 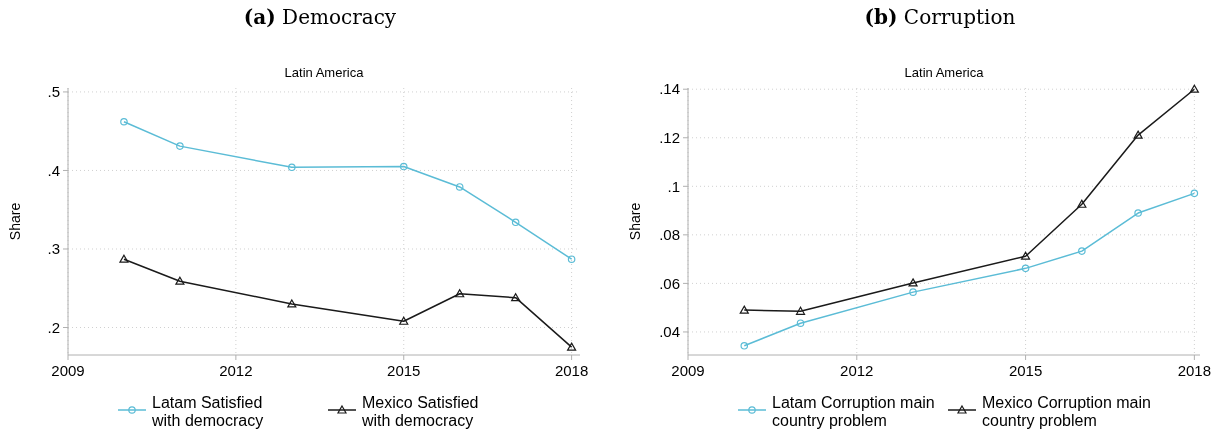 What do you see at coordinates (1066, 411) in the screenshot?
I see `legend-label: Mexico Corruption main country problem` at bounding box center [1066, 411].